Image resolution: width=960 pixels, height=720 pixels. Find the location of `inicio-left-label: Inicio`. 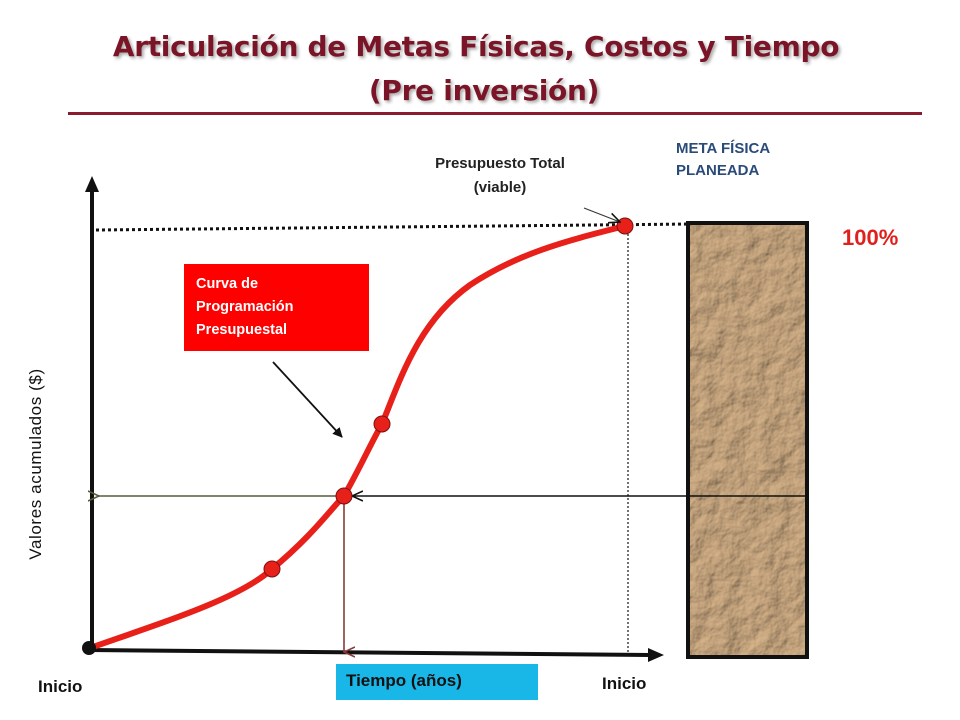

inicio-left-label: Inicio is located at coordinates (60, 686).